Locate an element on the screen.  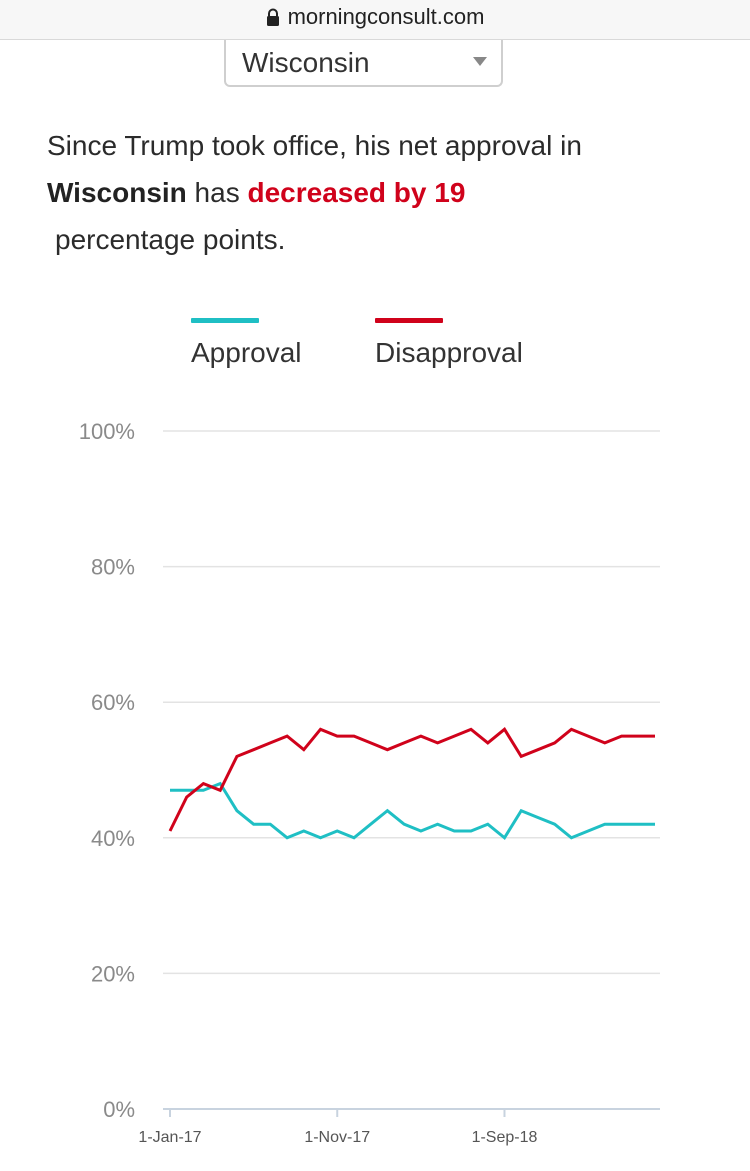
chart-series is located at coordinates (411, 784).